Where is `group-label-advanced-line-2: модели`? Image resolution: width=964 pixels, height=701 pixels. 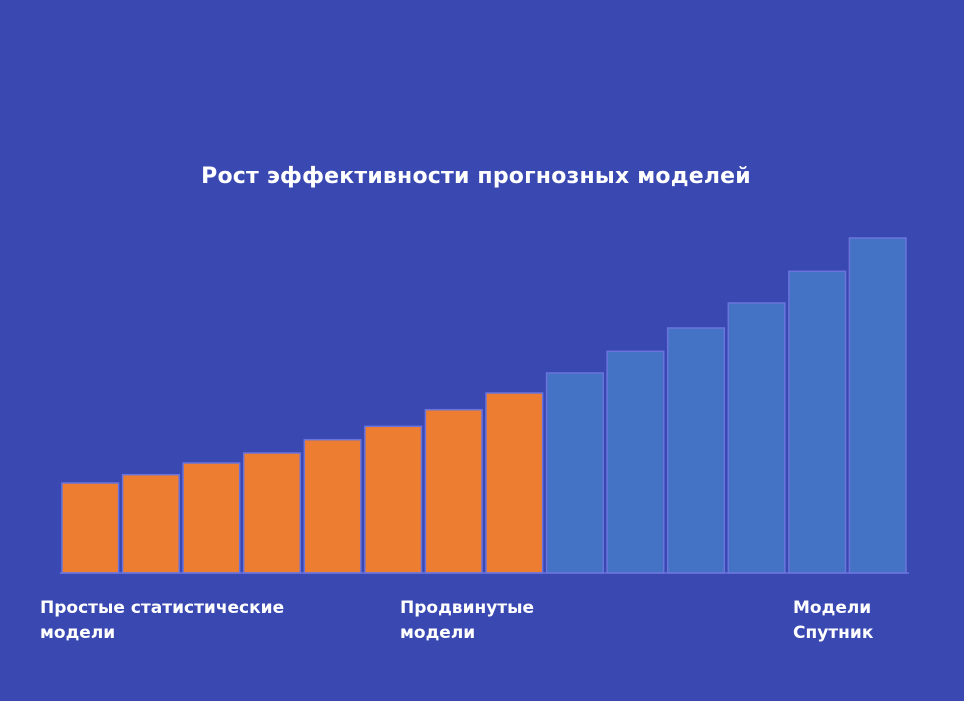
group-label-advanced-line-2: модели is located at coordinates (438, 633).